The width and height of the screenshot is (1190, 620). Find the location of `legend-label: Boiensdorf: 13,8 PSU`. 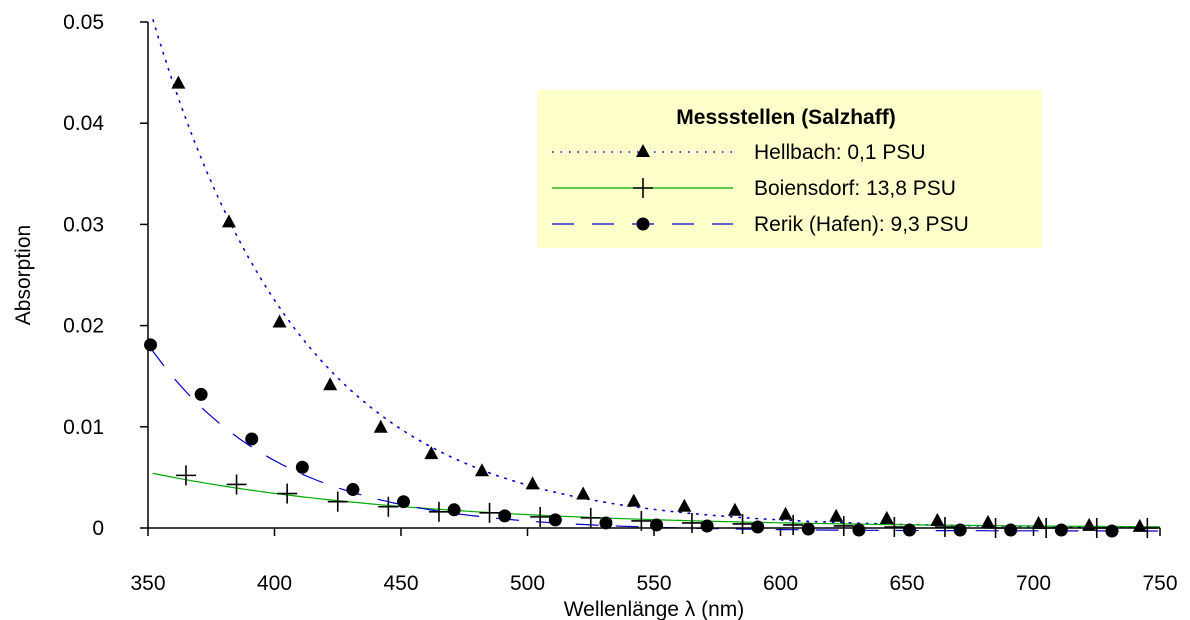

legend-label: Boiensdorf: 13,8 PSU is located at coordinates (855, 188).